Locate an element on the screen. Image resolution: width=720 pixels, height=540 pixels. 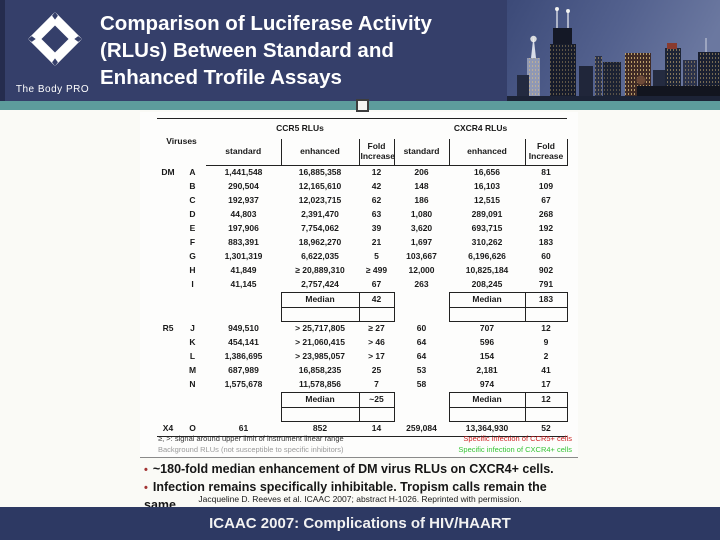
table-cell: 41,849 is located at coordinates (243, 270).